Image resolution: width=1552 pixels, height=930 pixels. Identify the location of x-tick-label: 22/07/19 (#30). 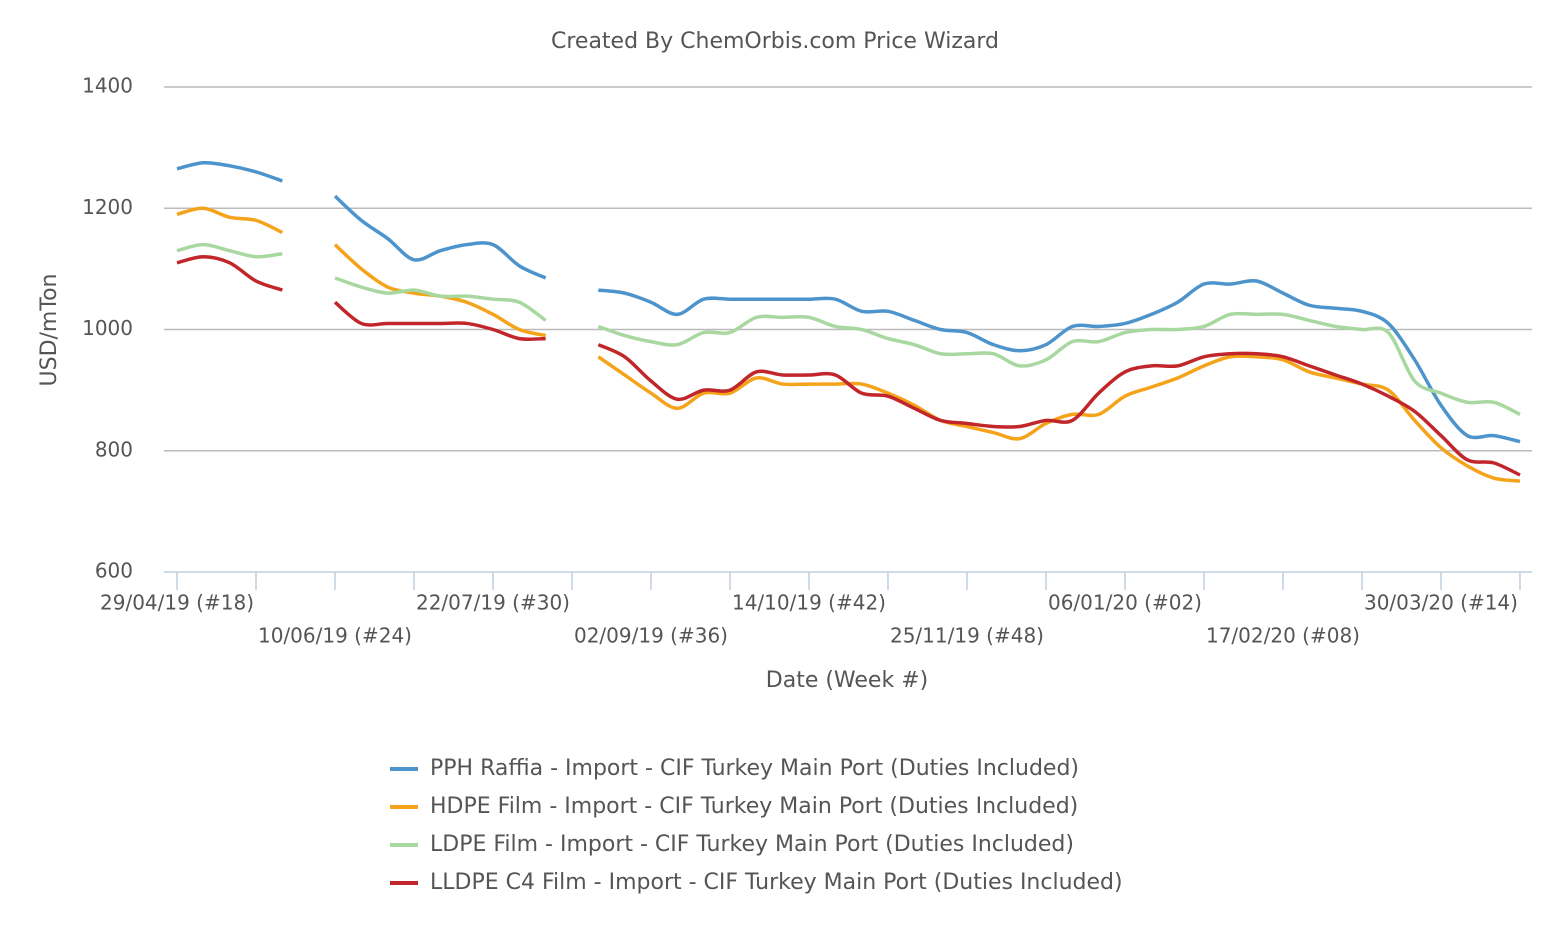
(493, 603).